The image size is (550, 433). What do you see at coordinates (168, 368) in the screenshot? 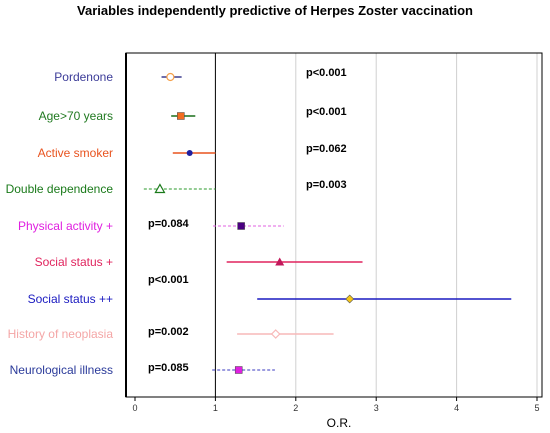
I see `p-value-label: p=0.085` at bounding box center [168, 368].